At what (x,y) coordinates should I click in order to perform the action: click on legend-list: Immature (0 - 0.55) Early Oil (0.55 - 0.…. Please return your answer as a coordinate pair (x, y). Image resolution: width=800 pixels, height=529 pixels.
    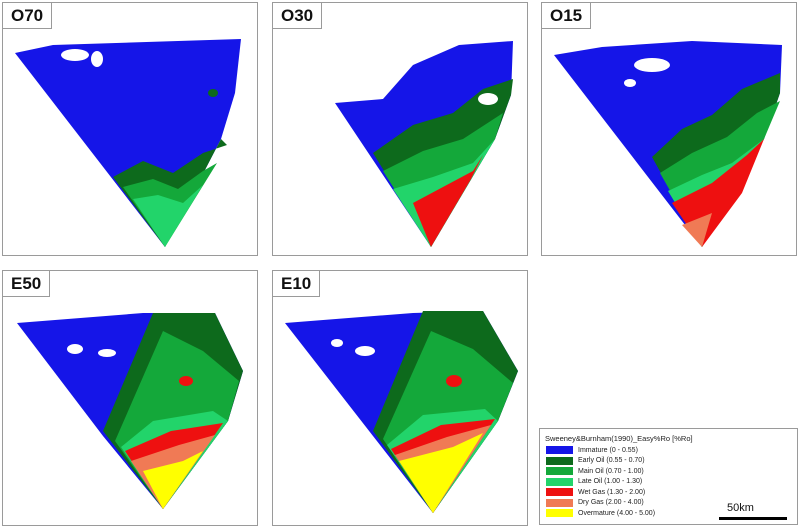
    Looking at the image, I should click on (600, 482).